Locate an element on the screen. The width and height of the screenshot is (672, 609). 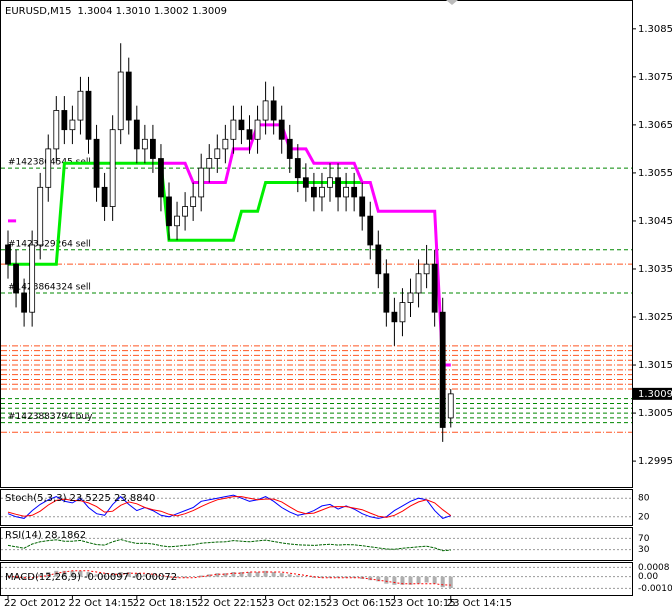
x-tick-label: 23 Oct 06:15 is located at coordinates (358, 603).